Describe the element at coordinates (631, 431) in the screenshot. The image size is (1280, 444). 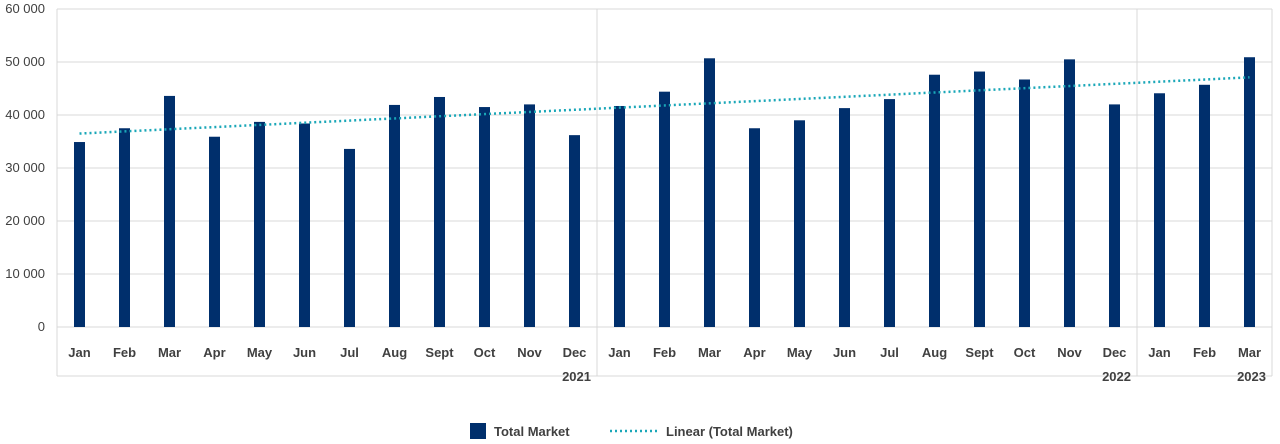
I see `legend: Total Market Linear (Total Market)` at that location.